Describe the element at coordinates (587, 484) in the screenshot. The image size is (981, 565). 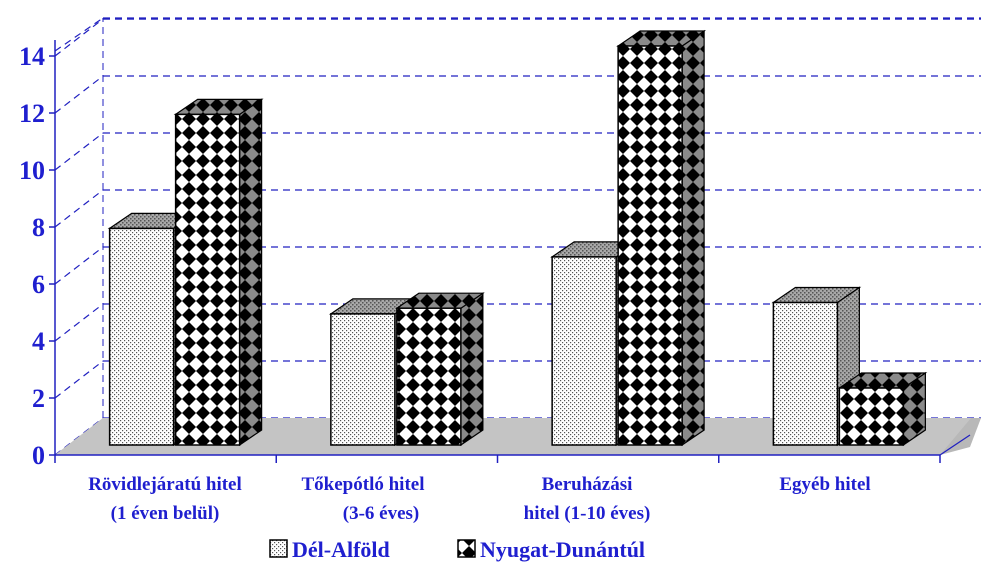
I see `x-category-label-2-line-0: Beruházási` at that location.